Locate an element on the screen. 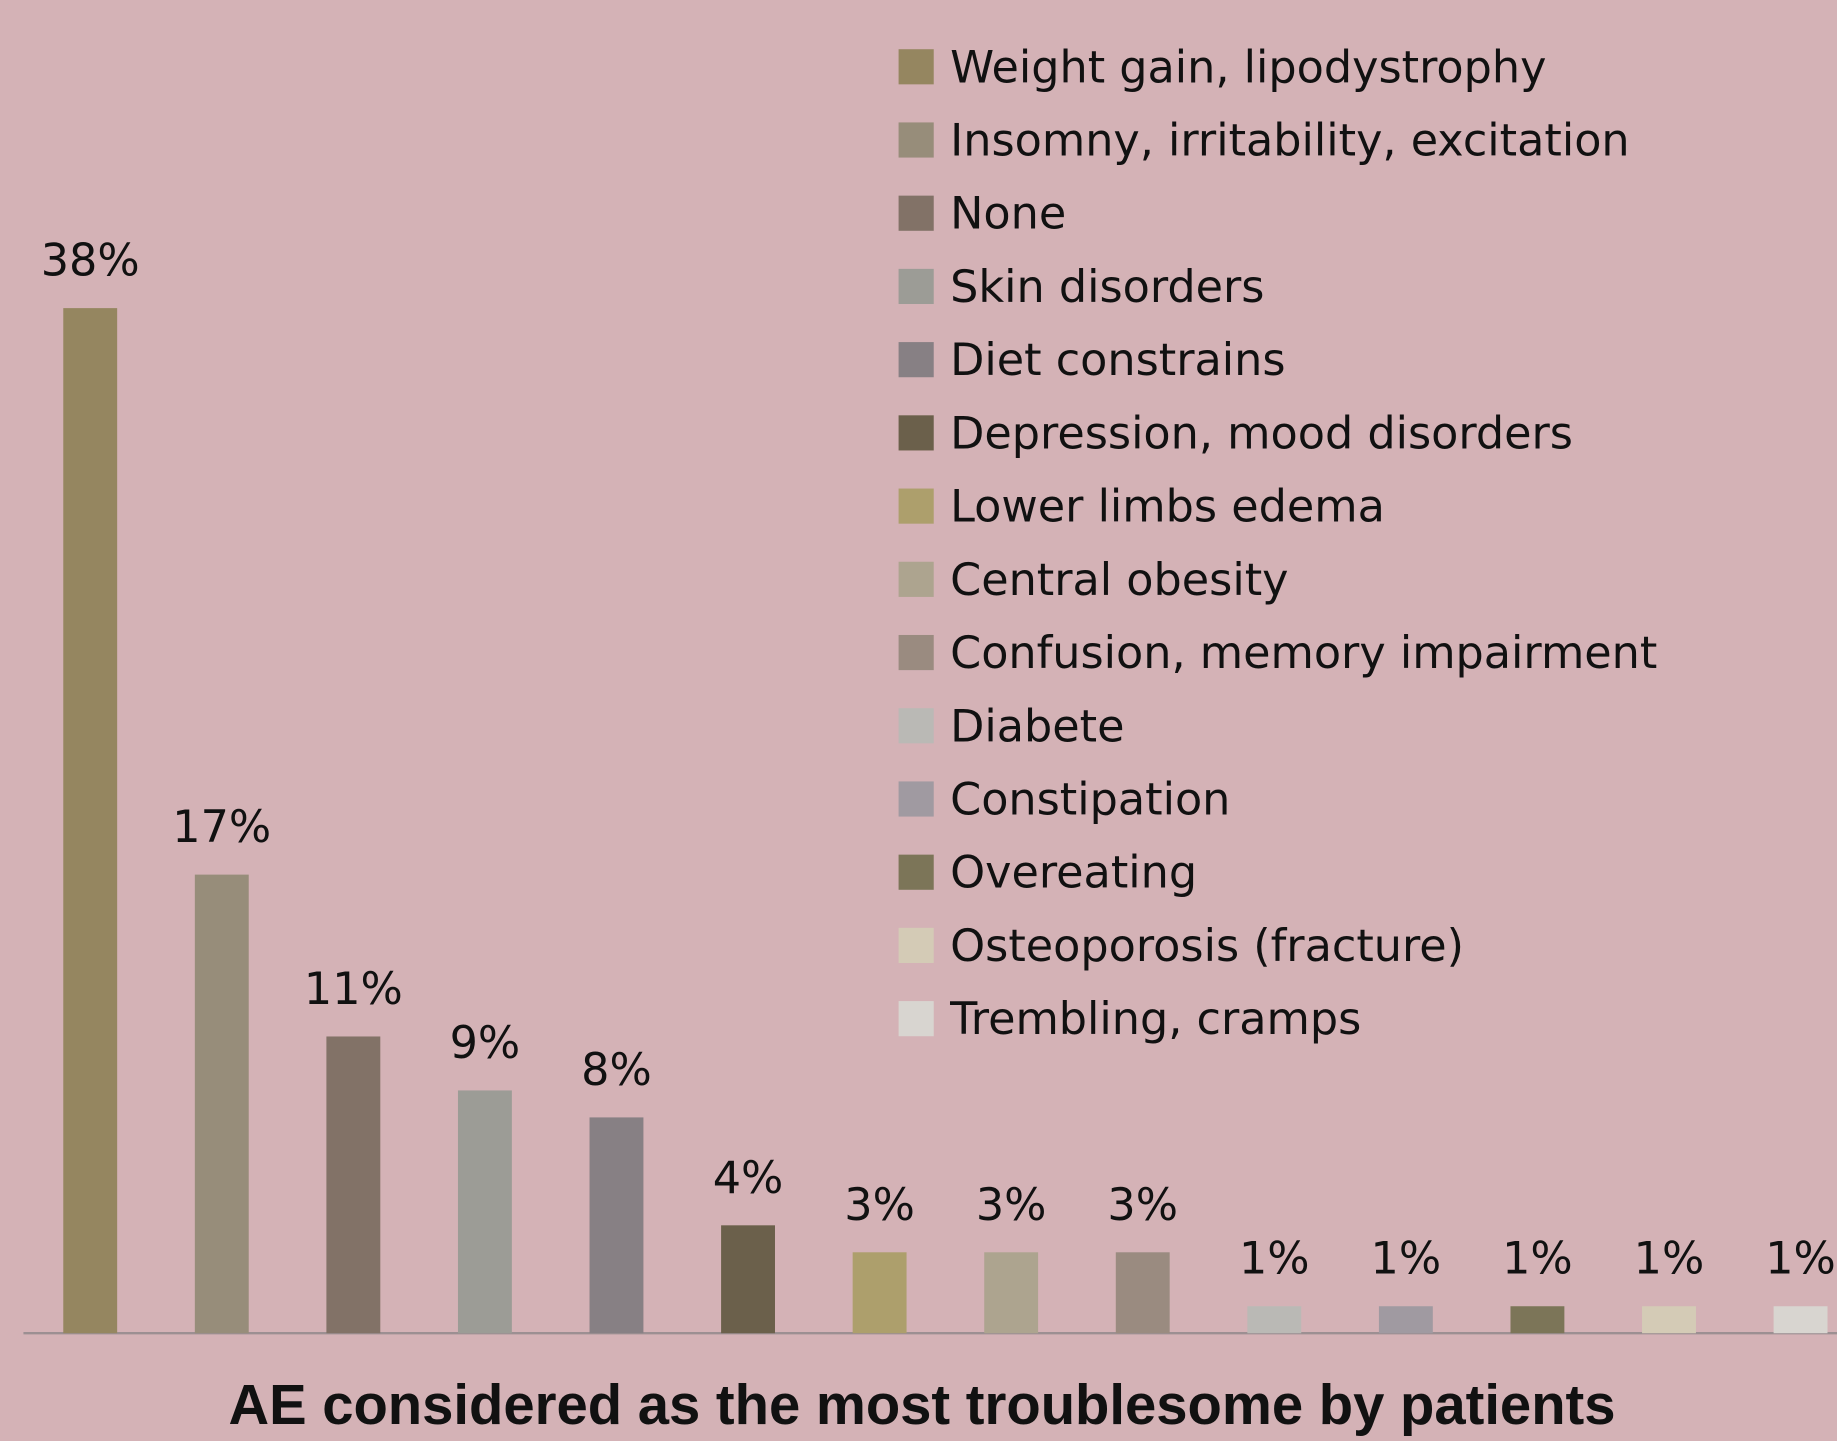  legend-label: Osteoporosis (fracture) is located at coordinates (1207, 946).